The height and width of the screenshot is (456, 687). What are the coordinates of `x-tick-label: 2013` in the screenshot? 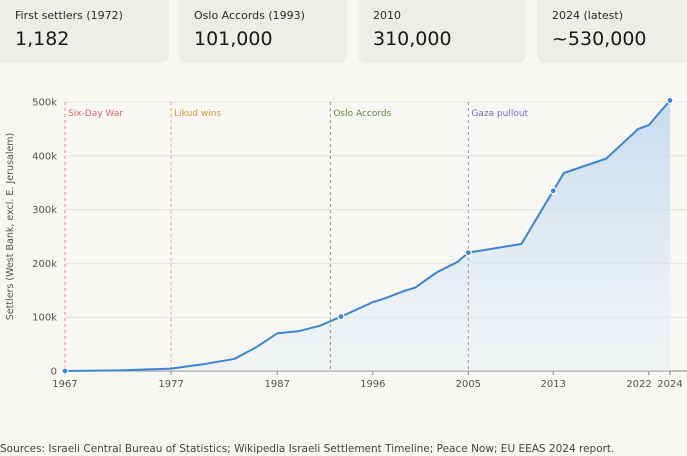 It's located at (553, 384).